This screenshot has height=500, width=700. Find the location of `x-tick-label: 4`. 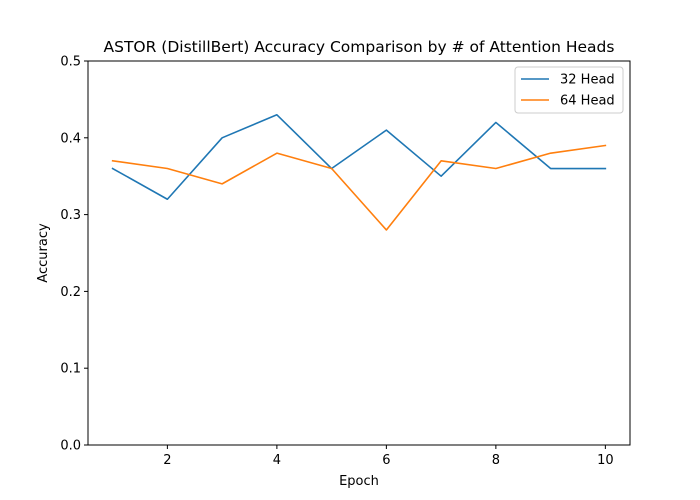

x-tick-label: 4 is located at coordinates (277, 460).